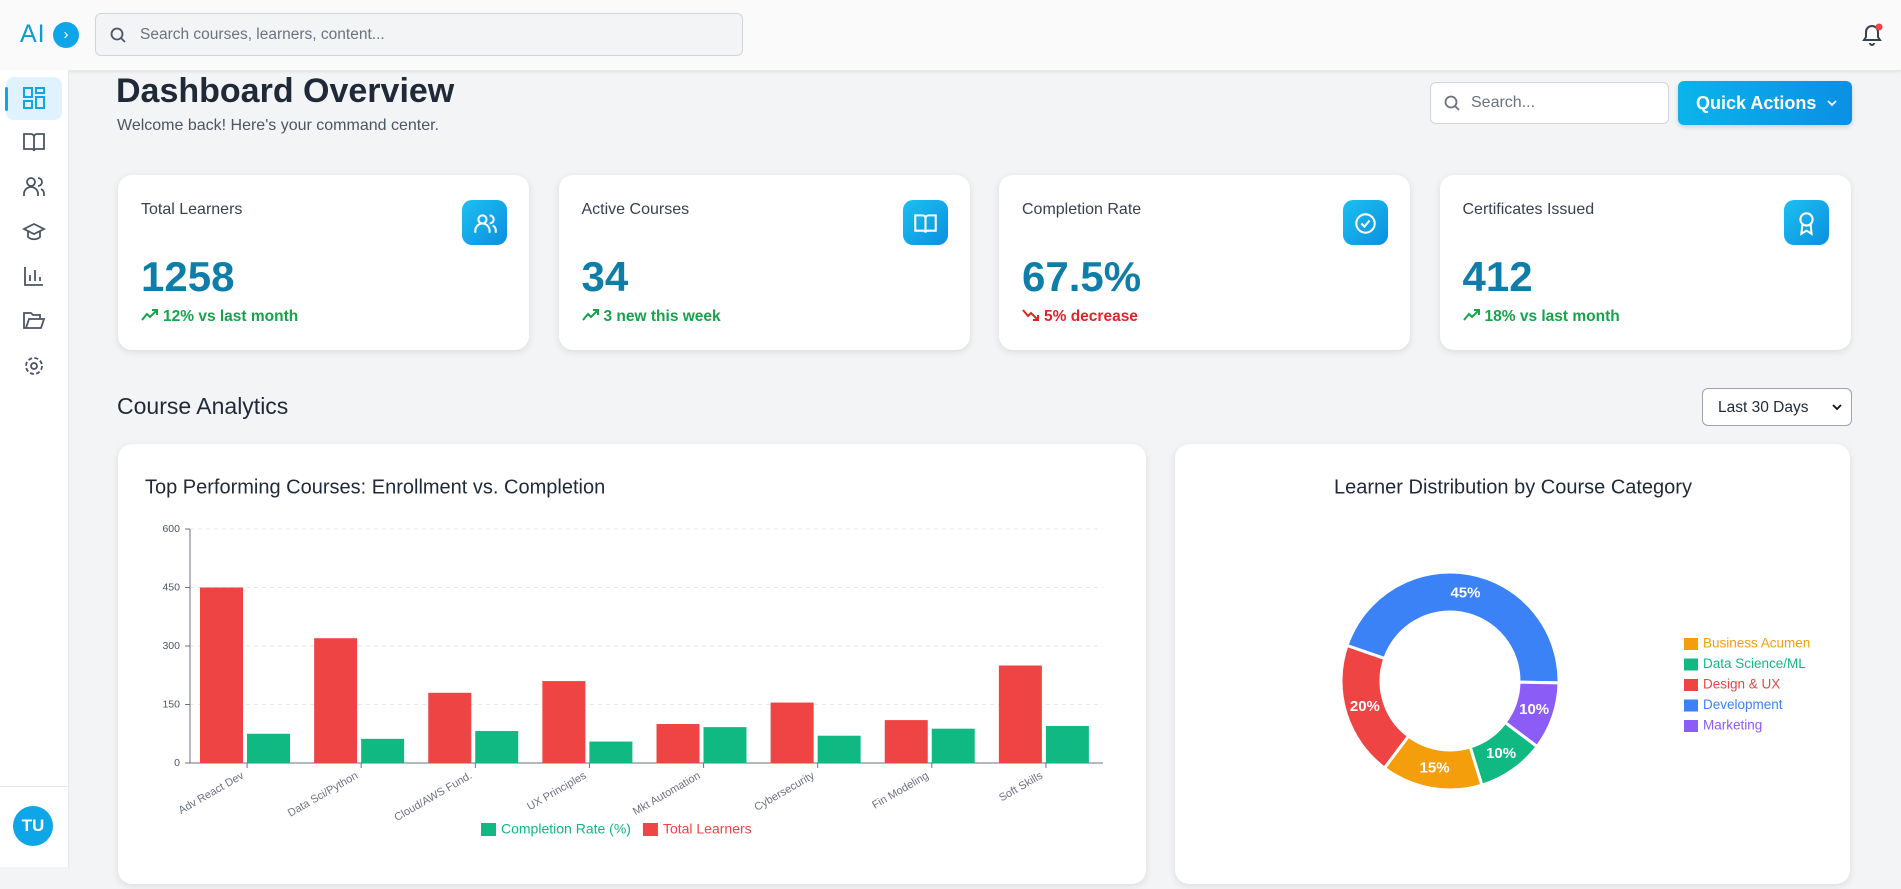 The height and width of the screenshot is (889, 1901). Describe the element at coordinates (34, 321) in the screenshot. I see `nav-files` at that location.